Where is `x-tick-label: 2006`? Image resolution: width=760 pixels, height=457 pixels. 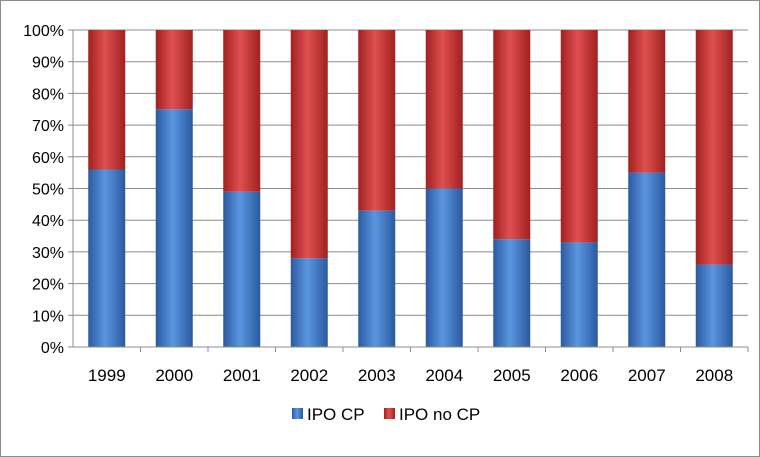 x-tick-label: 2006 is located at coordinates (579, 375).